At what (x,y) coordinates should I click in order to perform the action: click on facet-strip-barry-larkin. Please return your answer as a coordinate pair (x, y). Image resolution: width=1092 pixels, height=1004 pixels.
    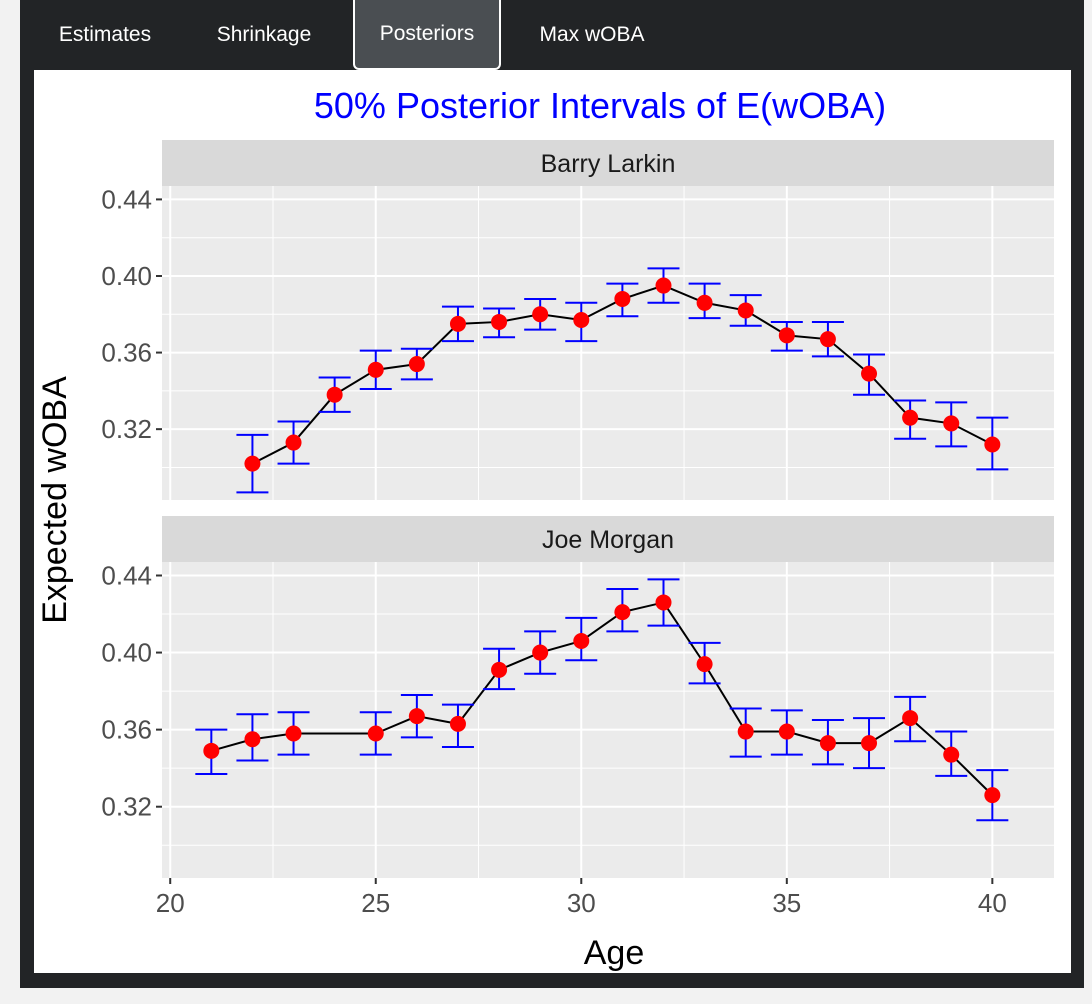
    Looking at the image, I should click on (608, 163).